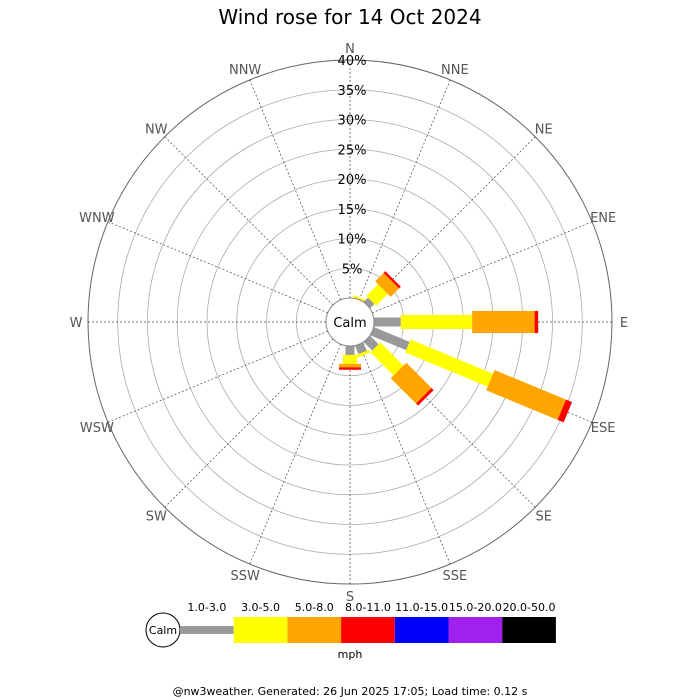  Describe the element at coordinates (603, 218) in the screenshot. I see `direction-label-ene: ENE` at that location.